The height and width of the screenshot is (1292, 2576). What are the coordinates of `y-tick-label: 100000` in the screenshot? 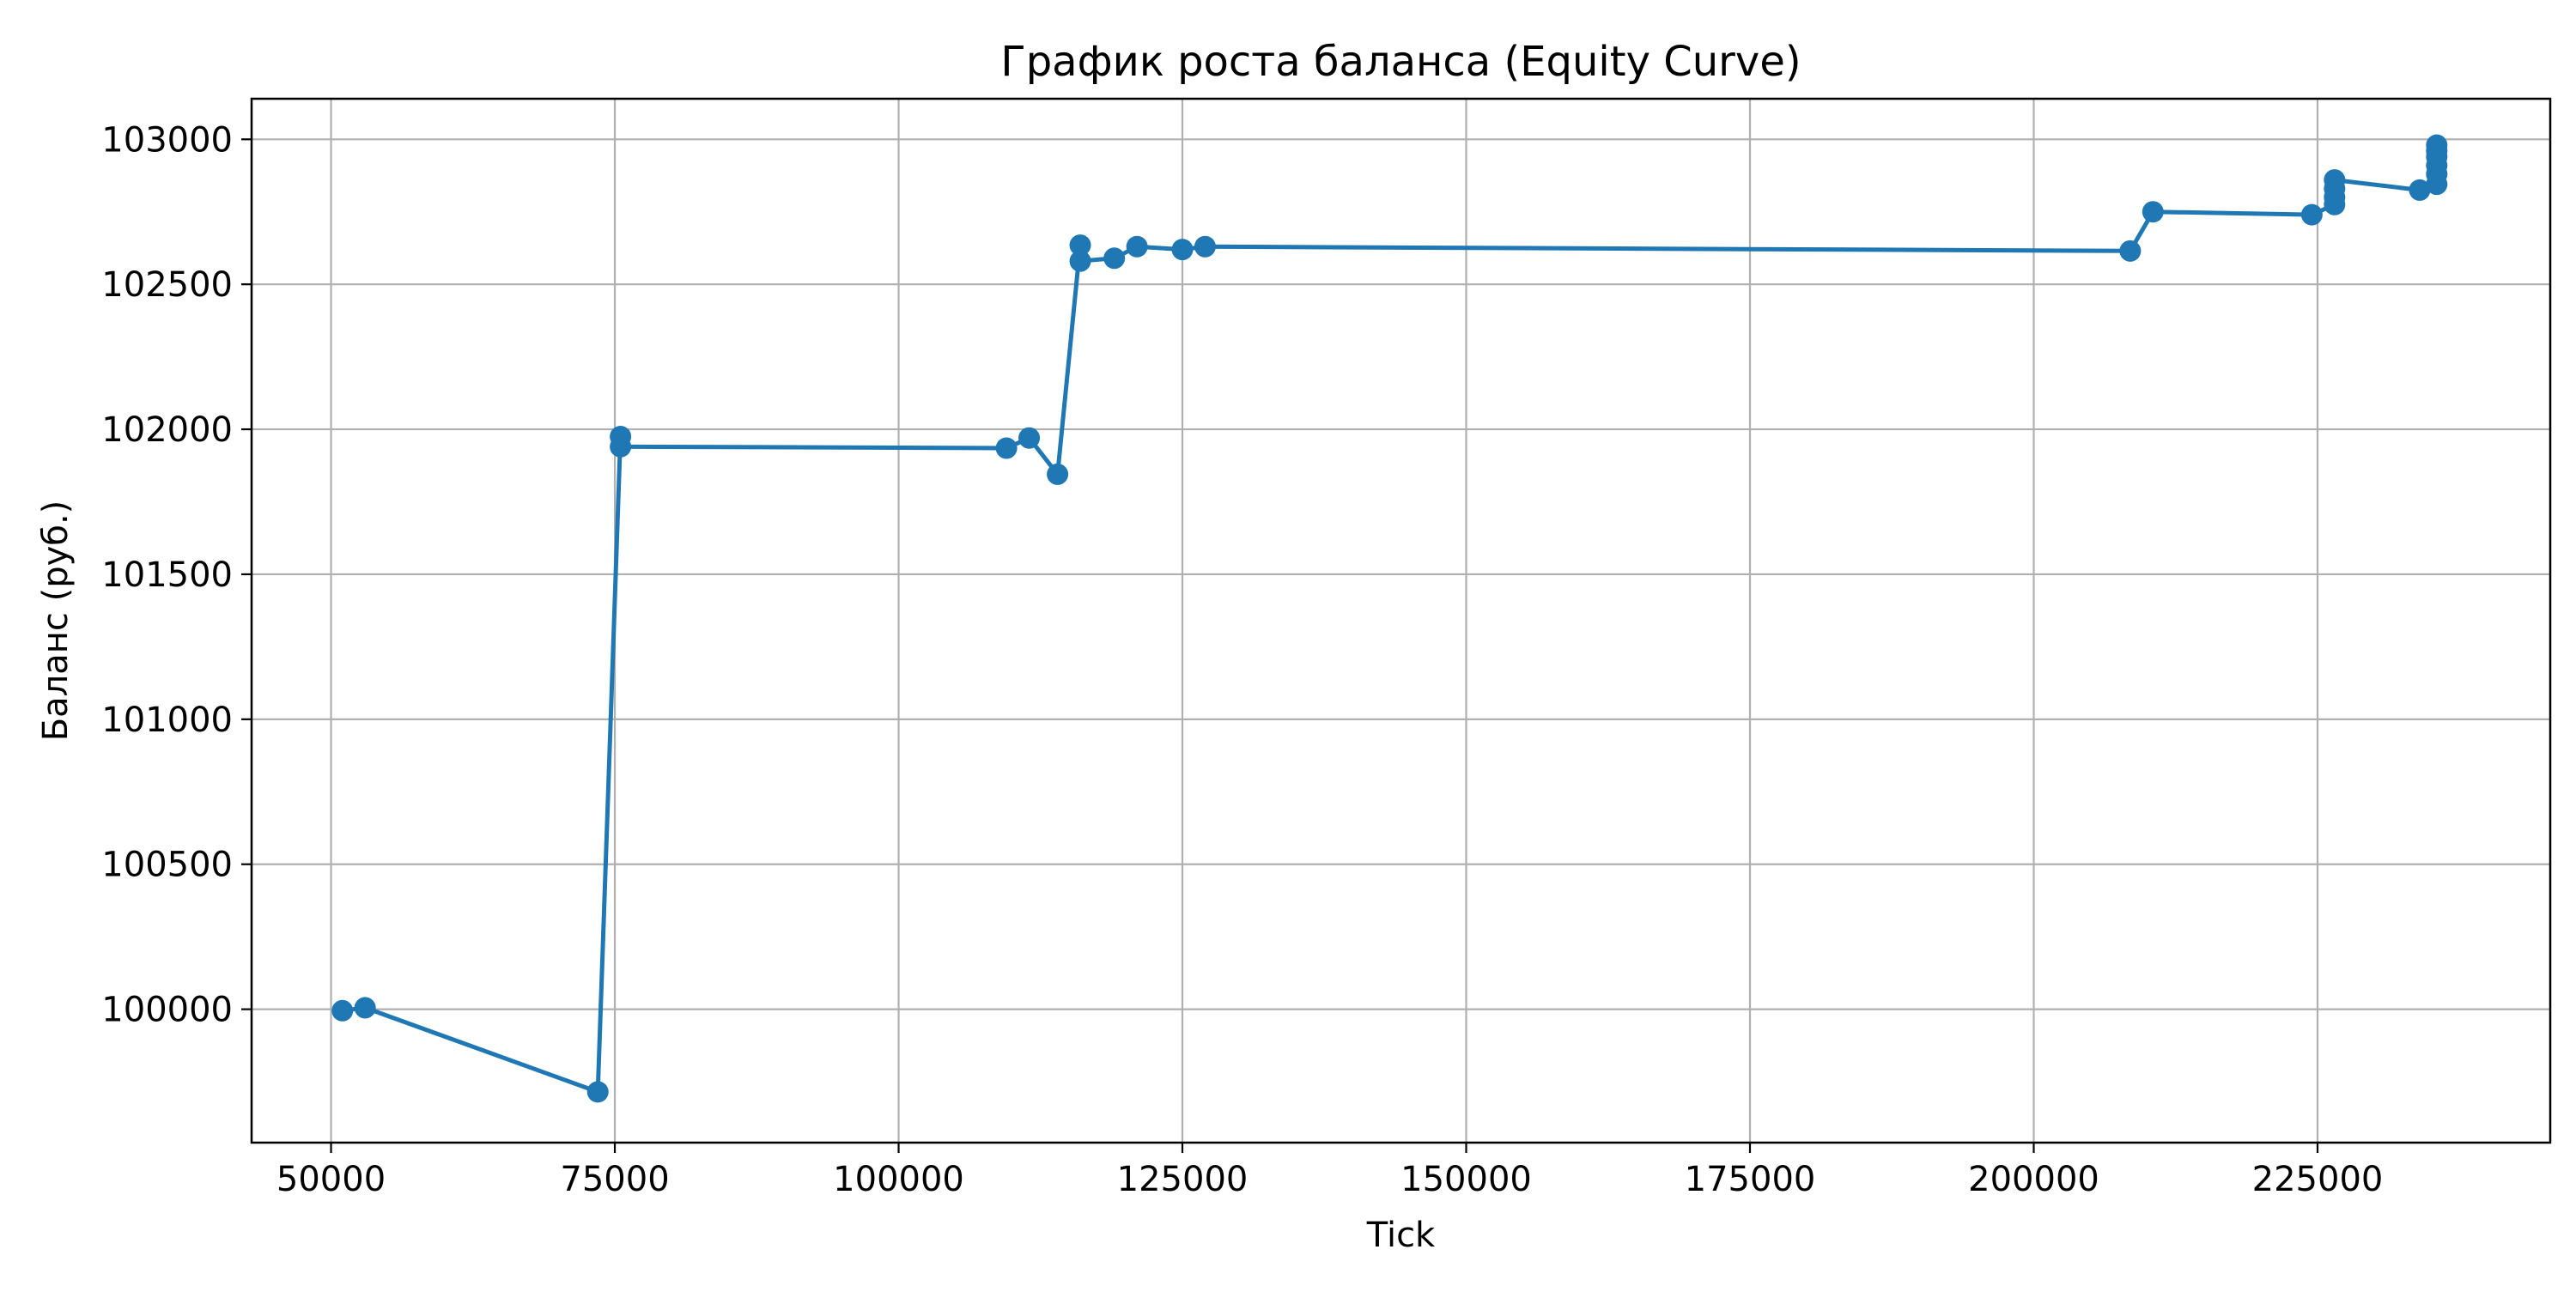 It's located at (167, 1010).